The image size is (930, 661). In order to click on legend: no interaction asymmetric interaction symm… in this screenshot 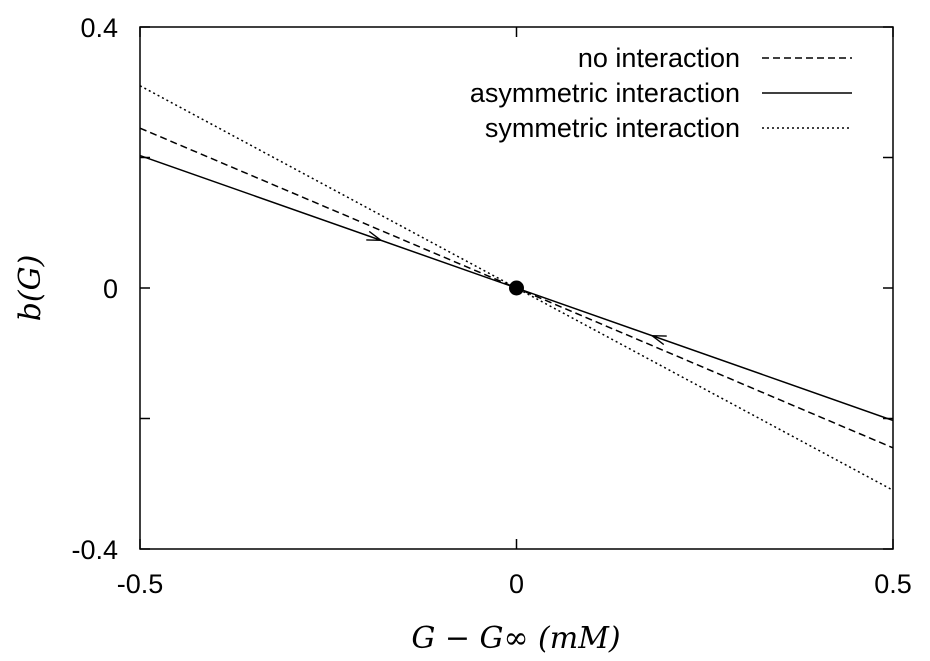, I will do `click(661, 93)`.